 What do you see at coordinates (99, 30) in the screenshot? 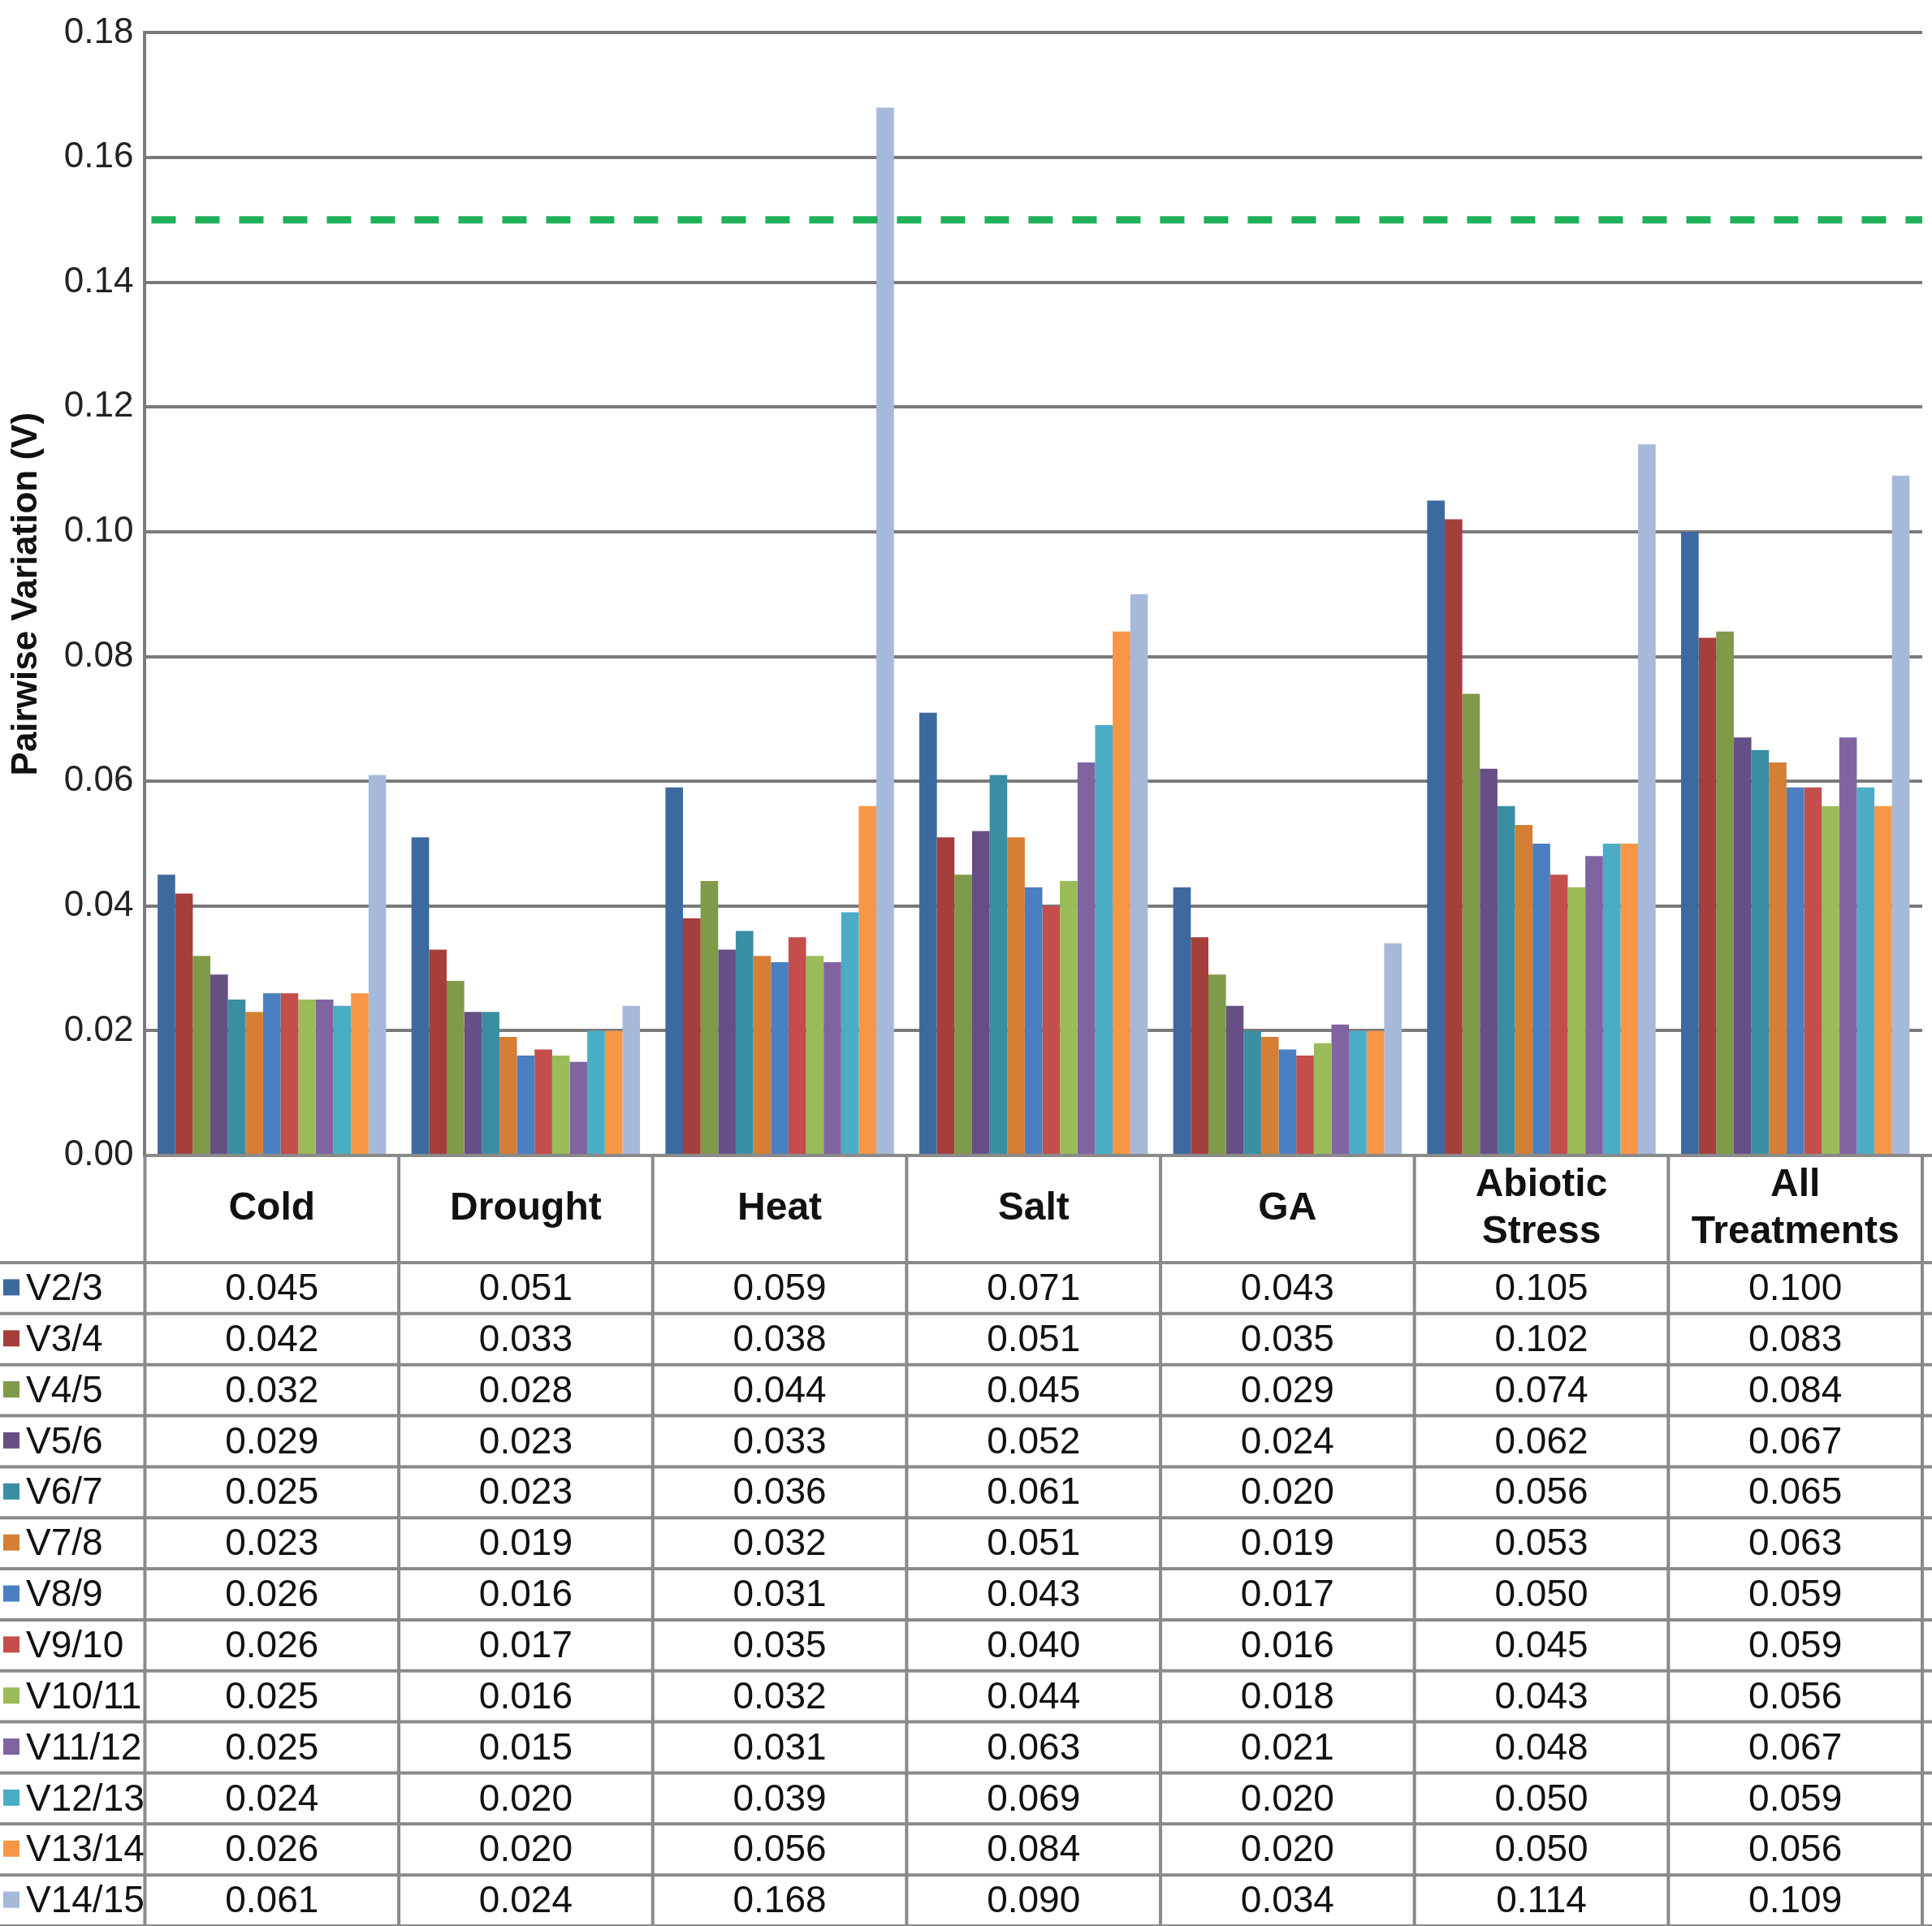
I see `y-tick-label: 0.18` at bounding box center [99, 30].